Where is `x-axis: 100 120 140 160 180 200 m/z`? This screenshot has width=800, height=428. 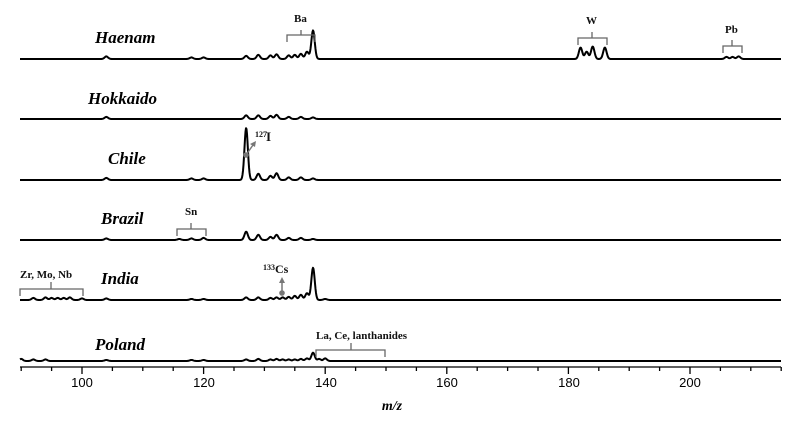
x-axis: 100 120 140 160 180 200 m/z is located at coordinates (401, 390).